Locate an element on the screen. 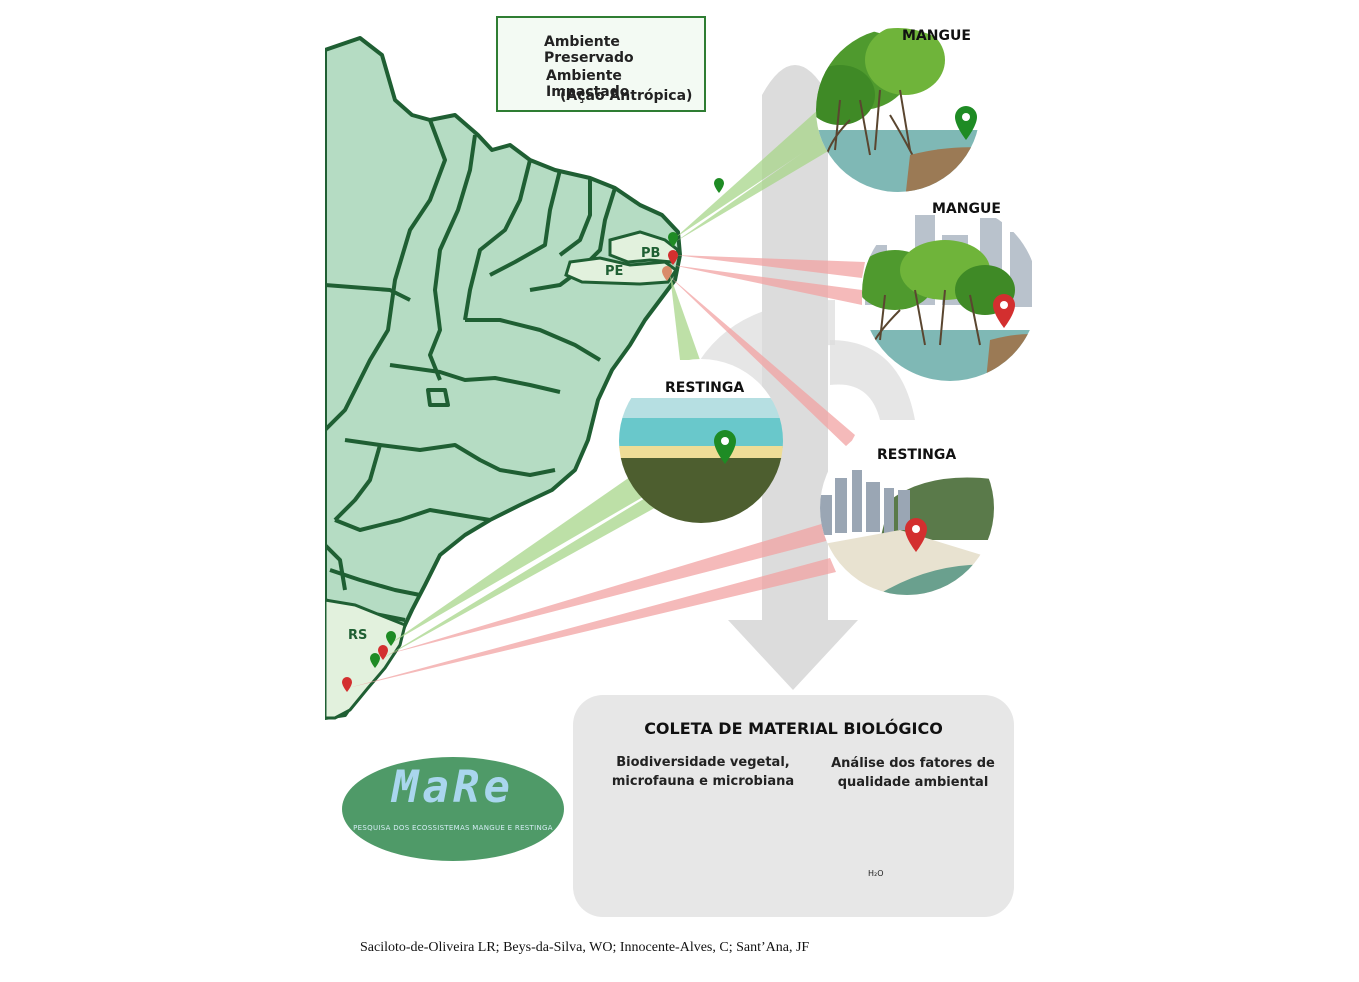 The height and width of the screenshot is (982, 1359). site-label-mangue-impacted: MANGUE is located at coordinates (966, 209).